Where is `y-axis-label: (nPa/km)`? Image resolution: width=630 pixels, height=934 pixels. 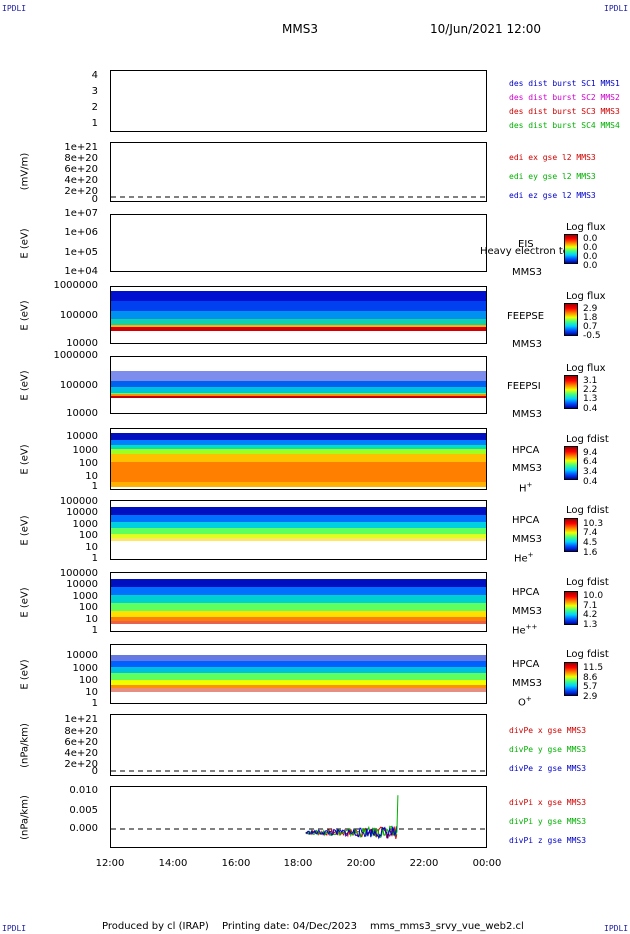 y-axis-label: (nPa/km) is located at coordinates (25, 817).